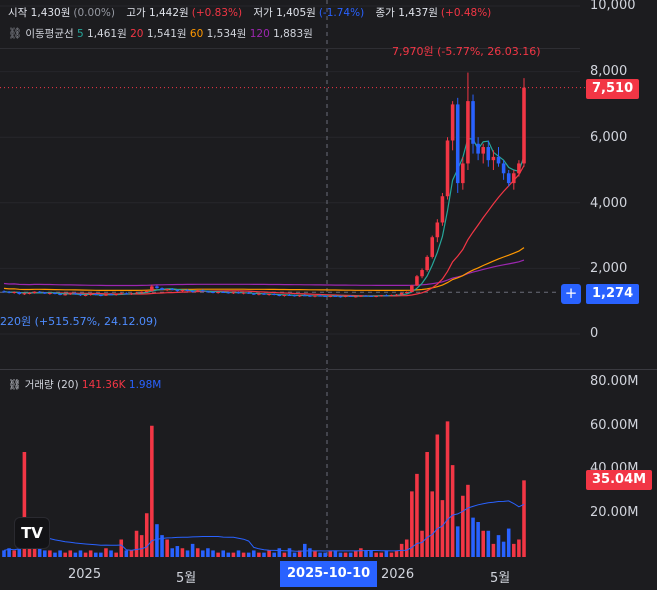 This screenshot has width=657, height=590. What do you see at coordinates (614, 425) in the screenshot?
I see `volume-tick: 60.00M` at bounding box center [614, 425].